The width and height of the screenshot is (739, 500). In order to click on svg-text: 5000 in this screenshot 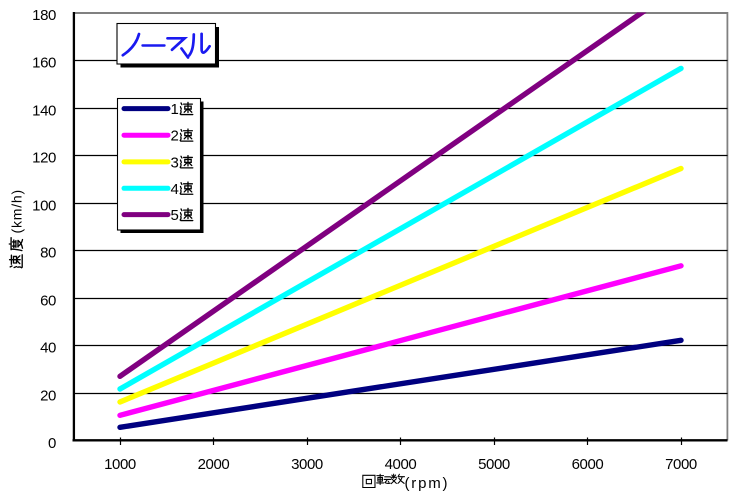, I will do `click(494, 464)`.